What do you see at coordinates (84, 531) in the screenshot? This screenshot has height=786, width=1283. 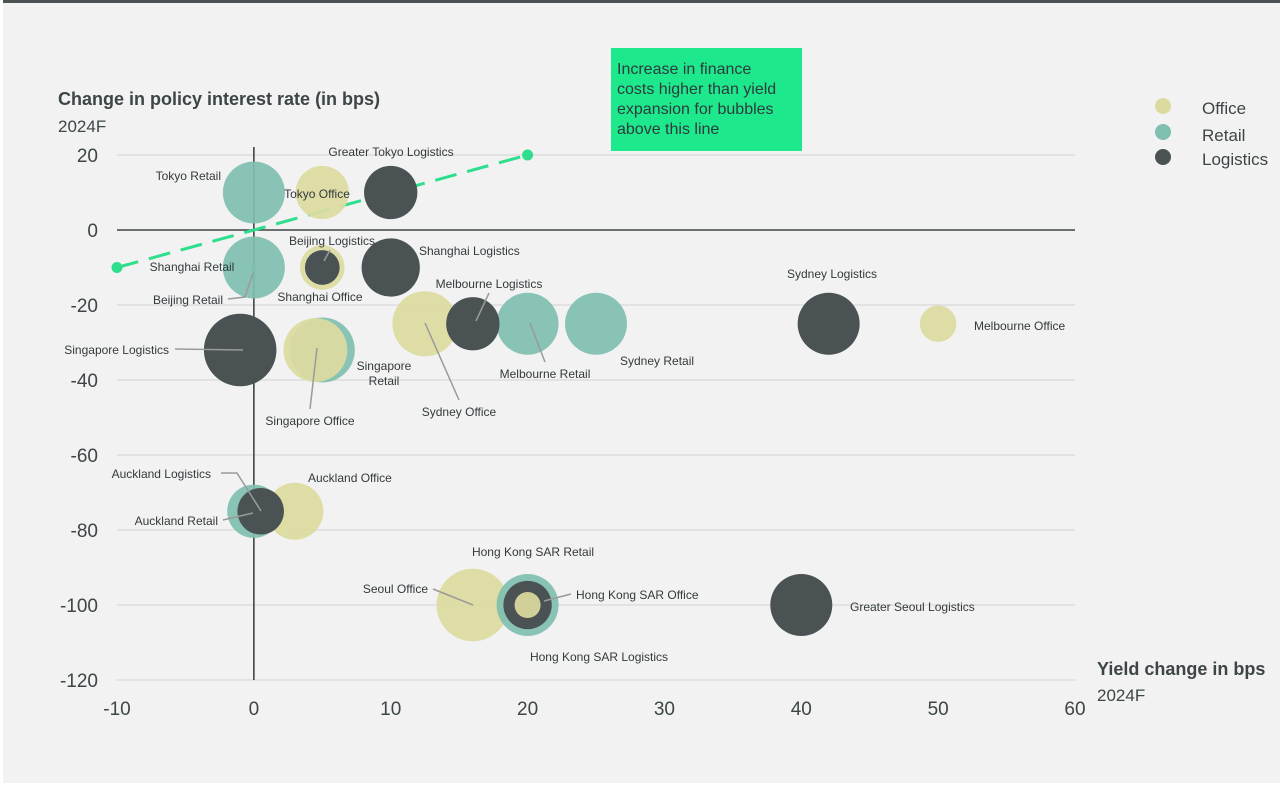 I see `y-tick-label: -80` at bounding box center [84, 531].